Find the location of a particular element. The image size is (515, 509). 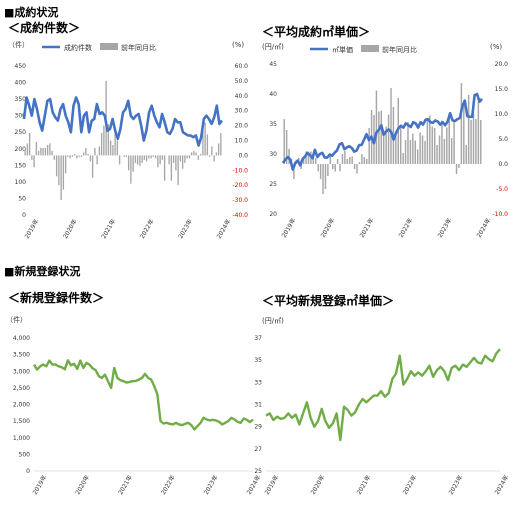

y-tick: 2,500 is located at coordinates (21, 388).